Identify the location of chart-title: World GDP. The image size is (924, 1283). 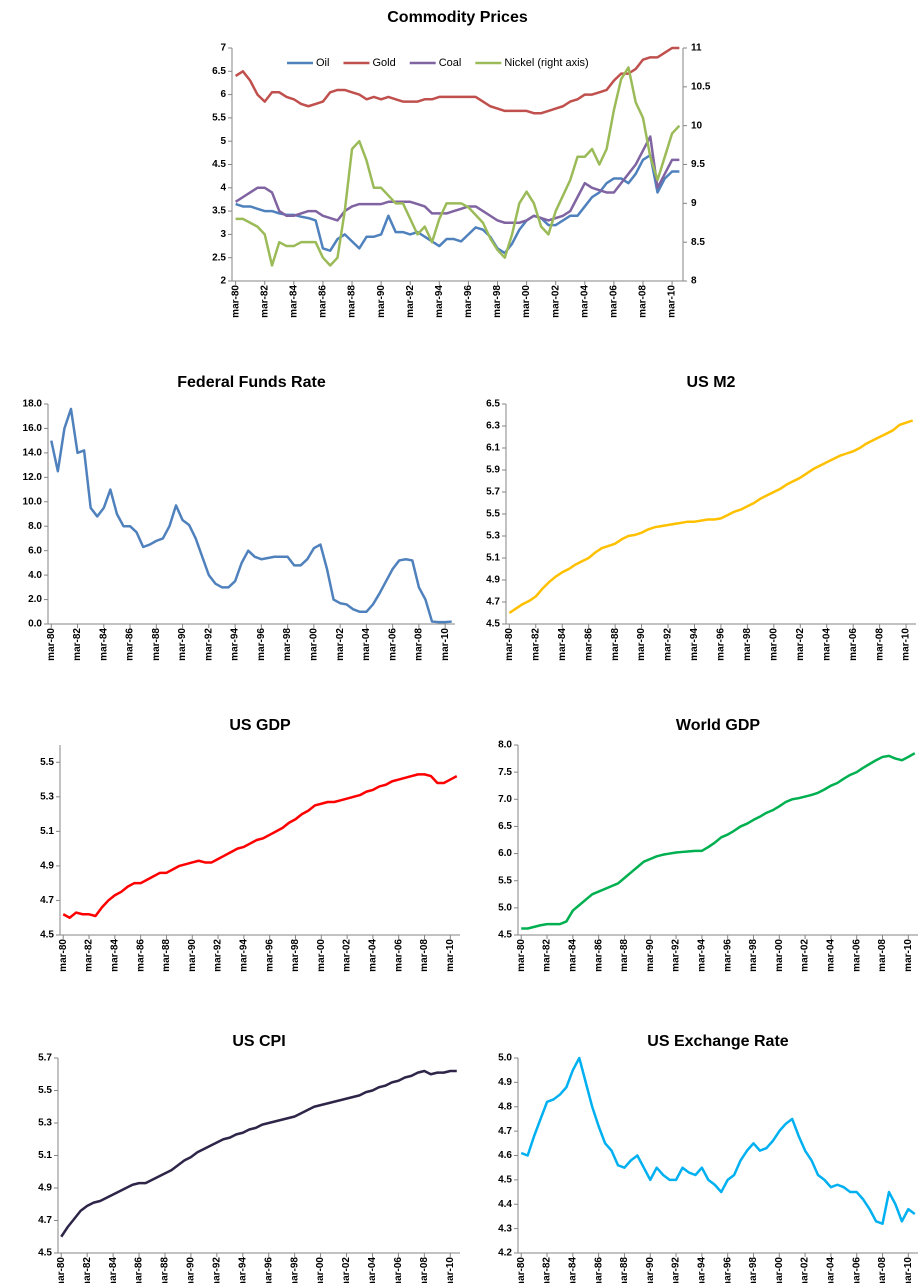
(718, 725).